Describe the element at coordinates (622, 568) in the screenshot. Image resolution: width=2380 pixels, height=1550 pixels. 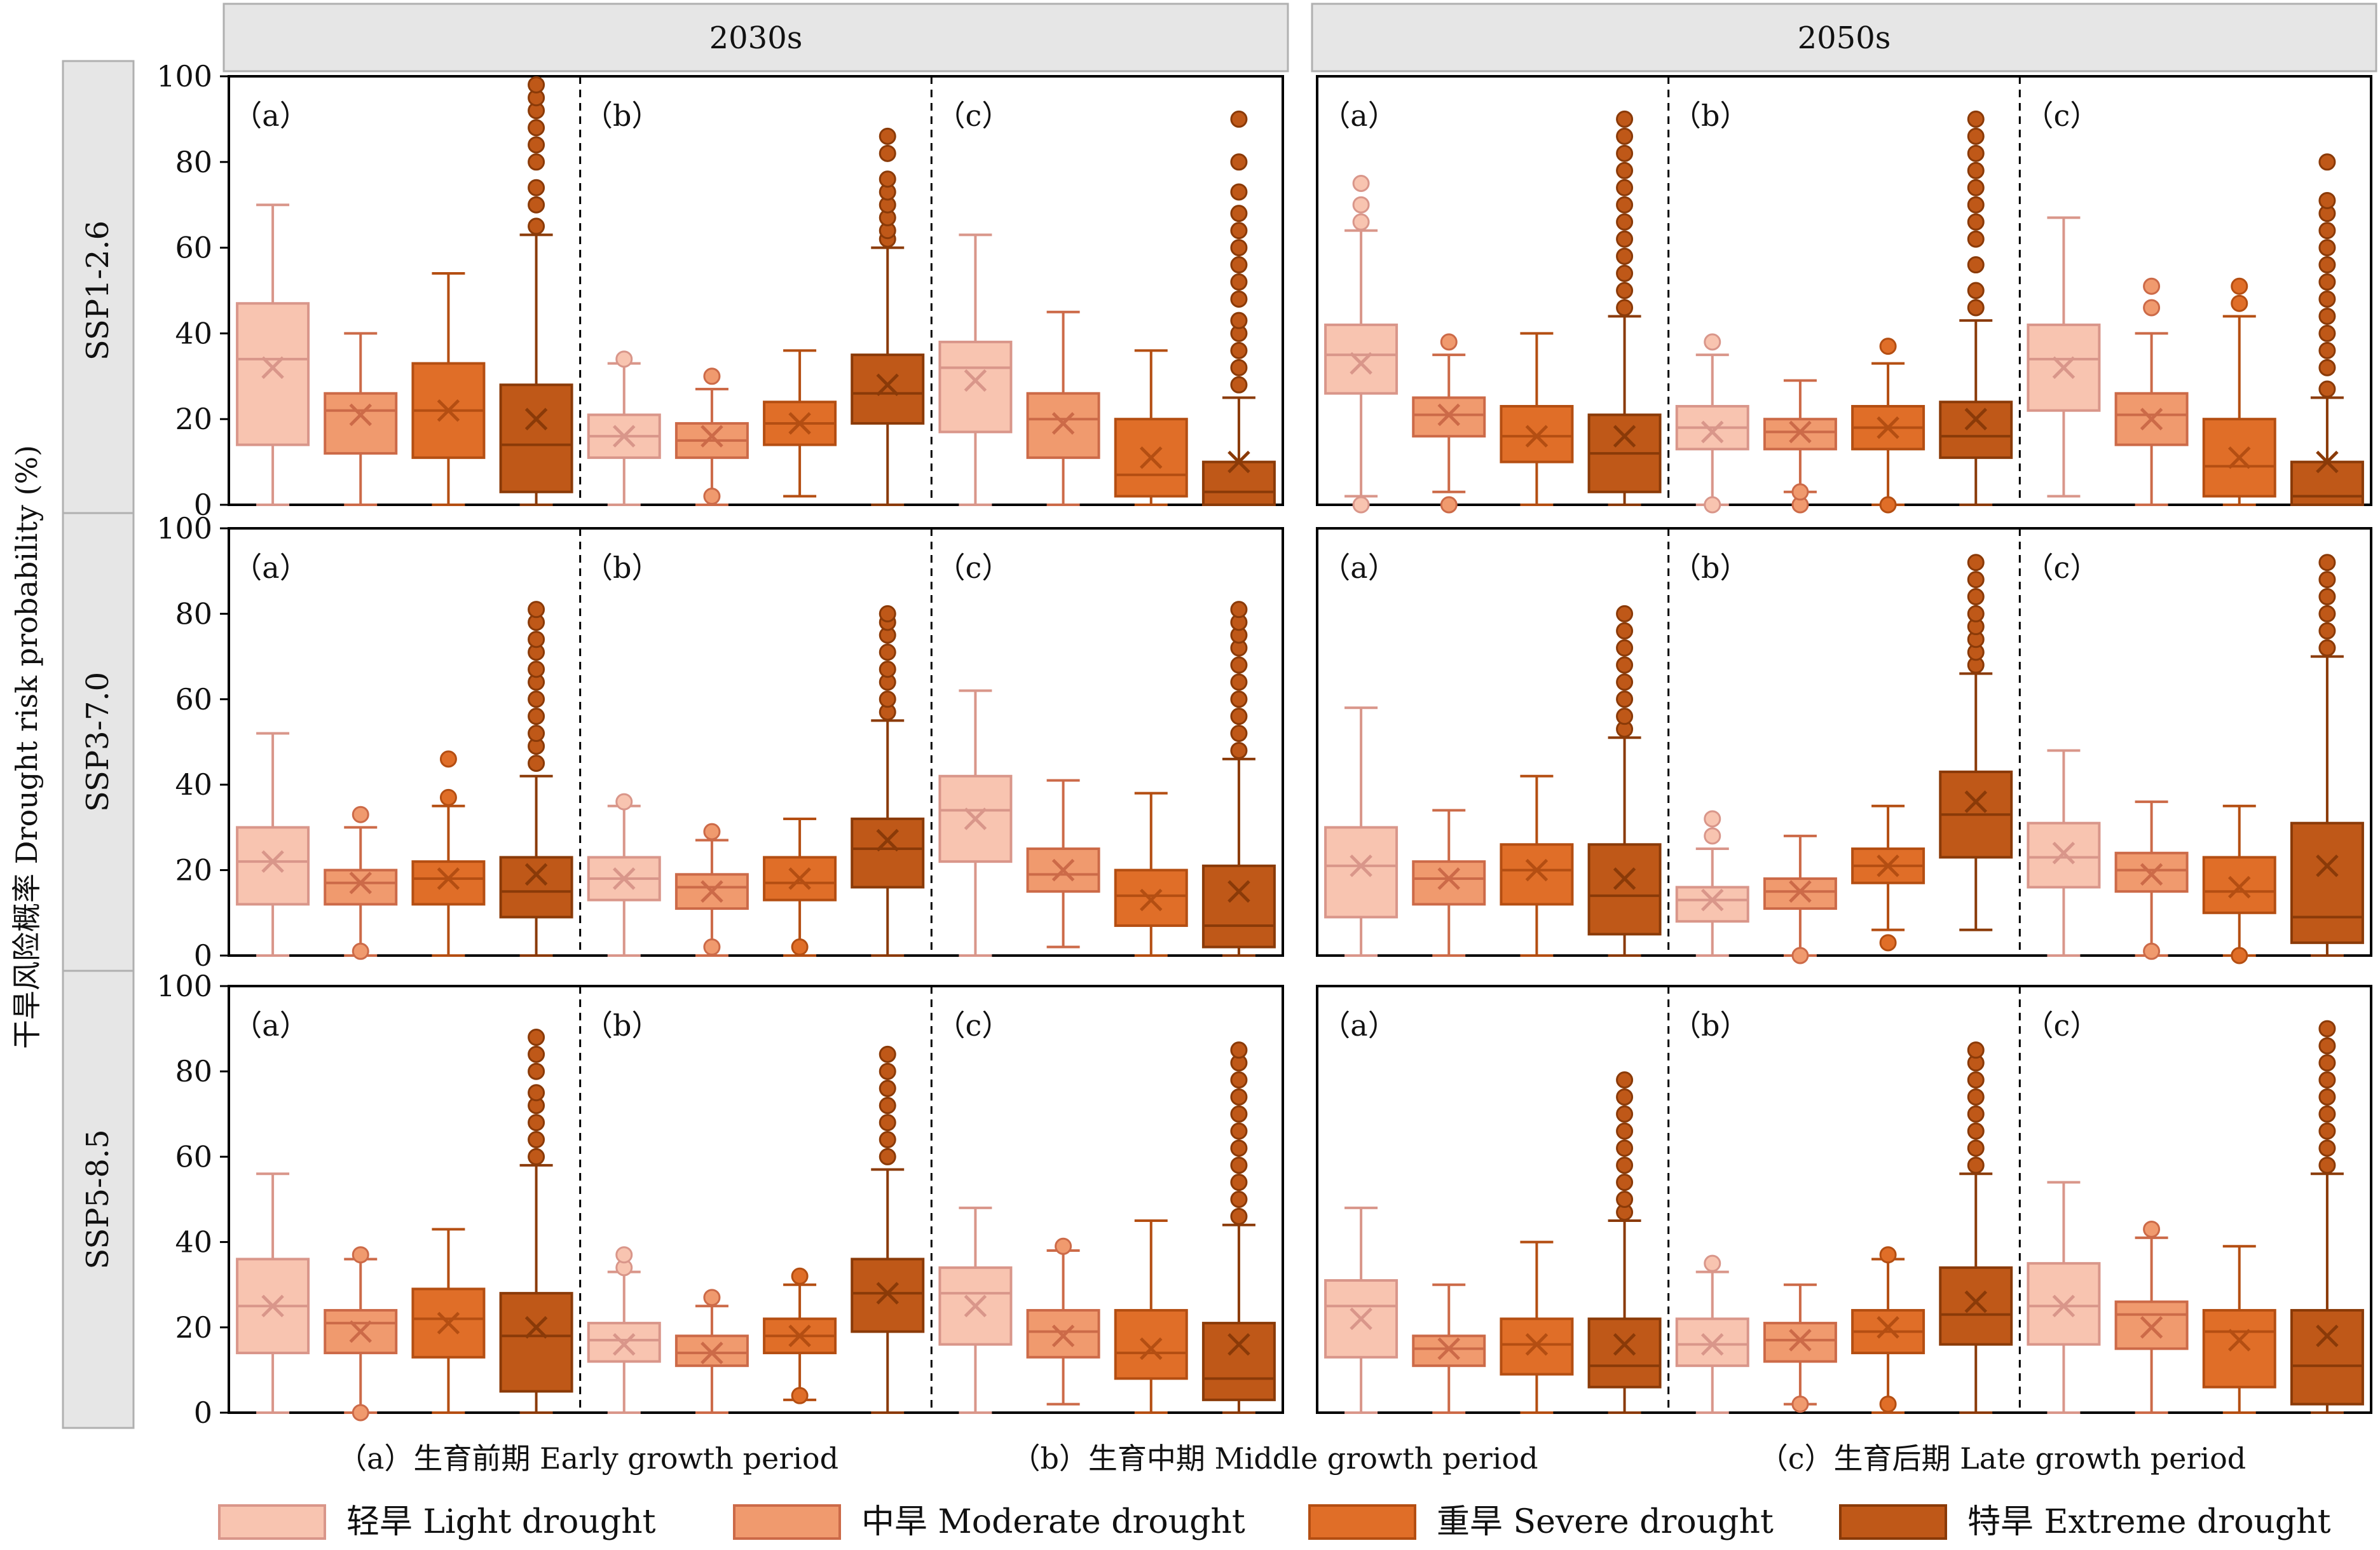
I see `period-tag: （b）` at that location.